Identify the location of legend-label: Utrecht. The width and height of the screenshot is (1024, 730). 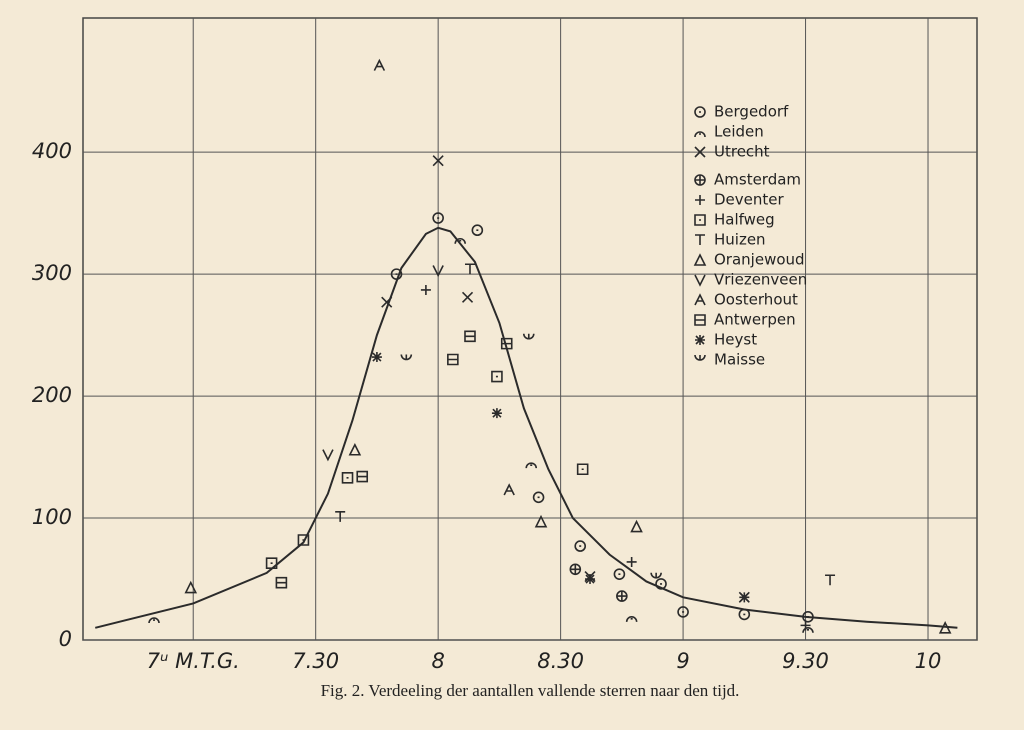
(742, 152).